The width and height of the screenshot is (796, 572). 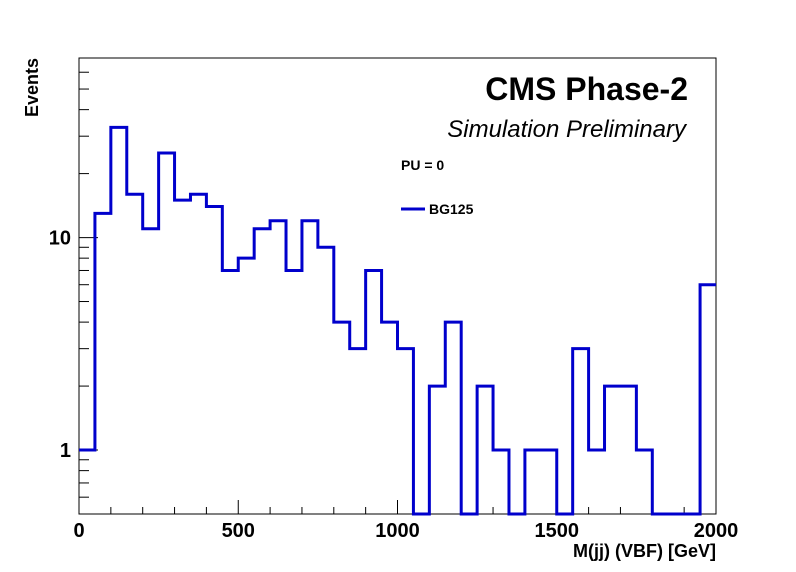 I want to click on legend-header: PU = 0, so click(x=422, y=165).